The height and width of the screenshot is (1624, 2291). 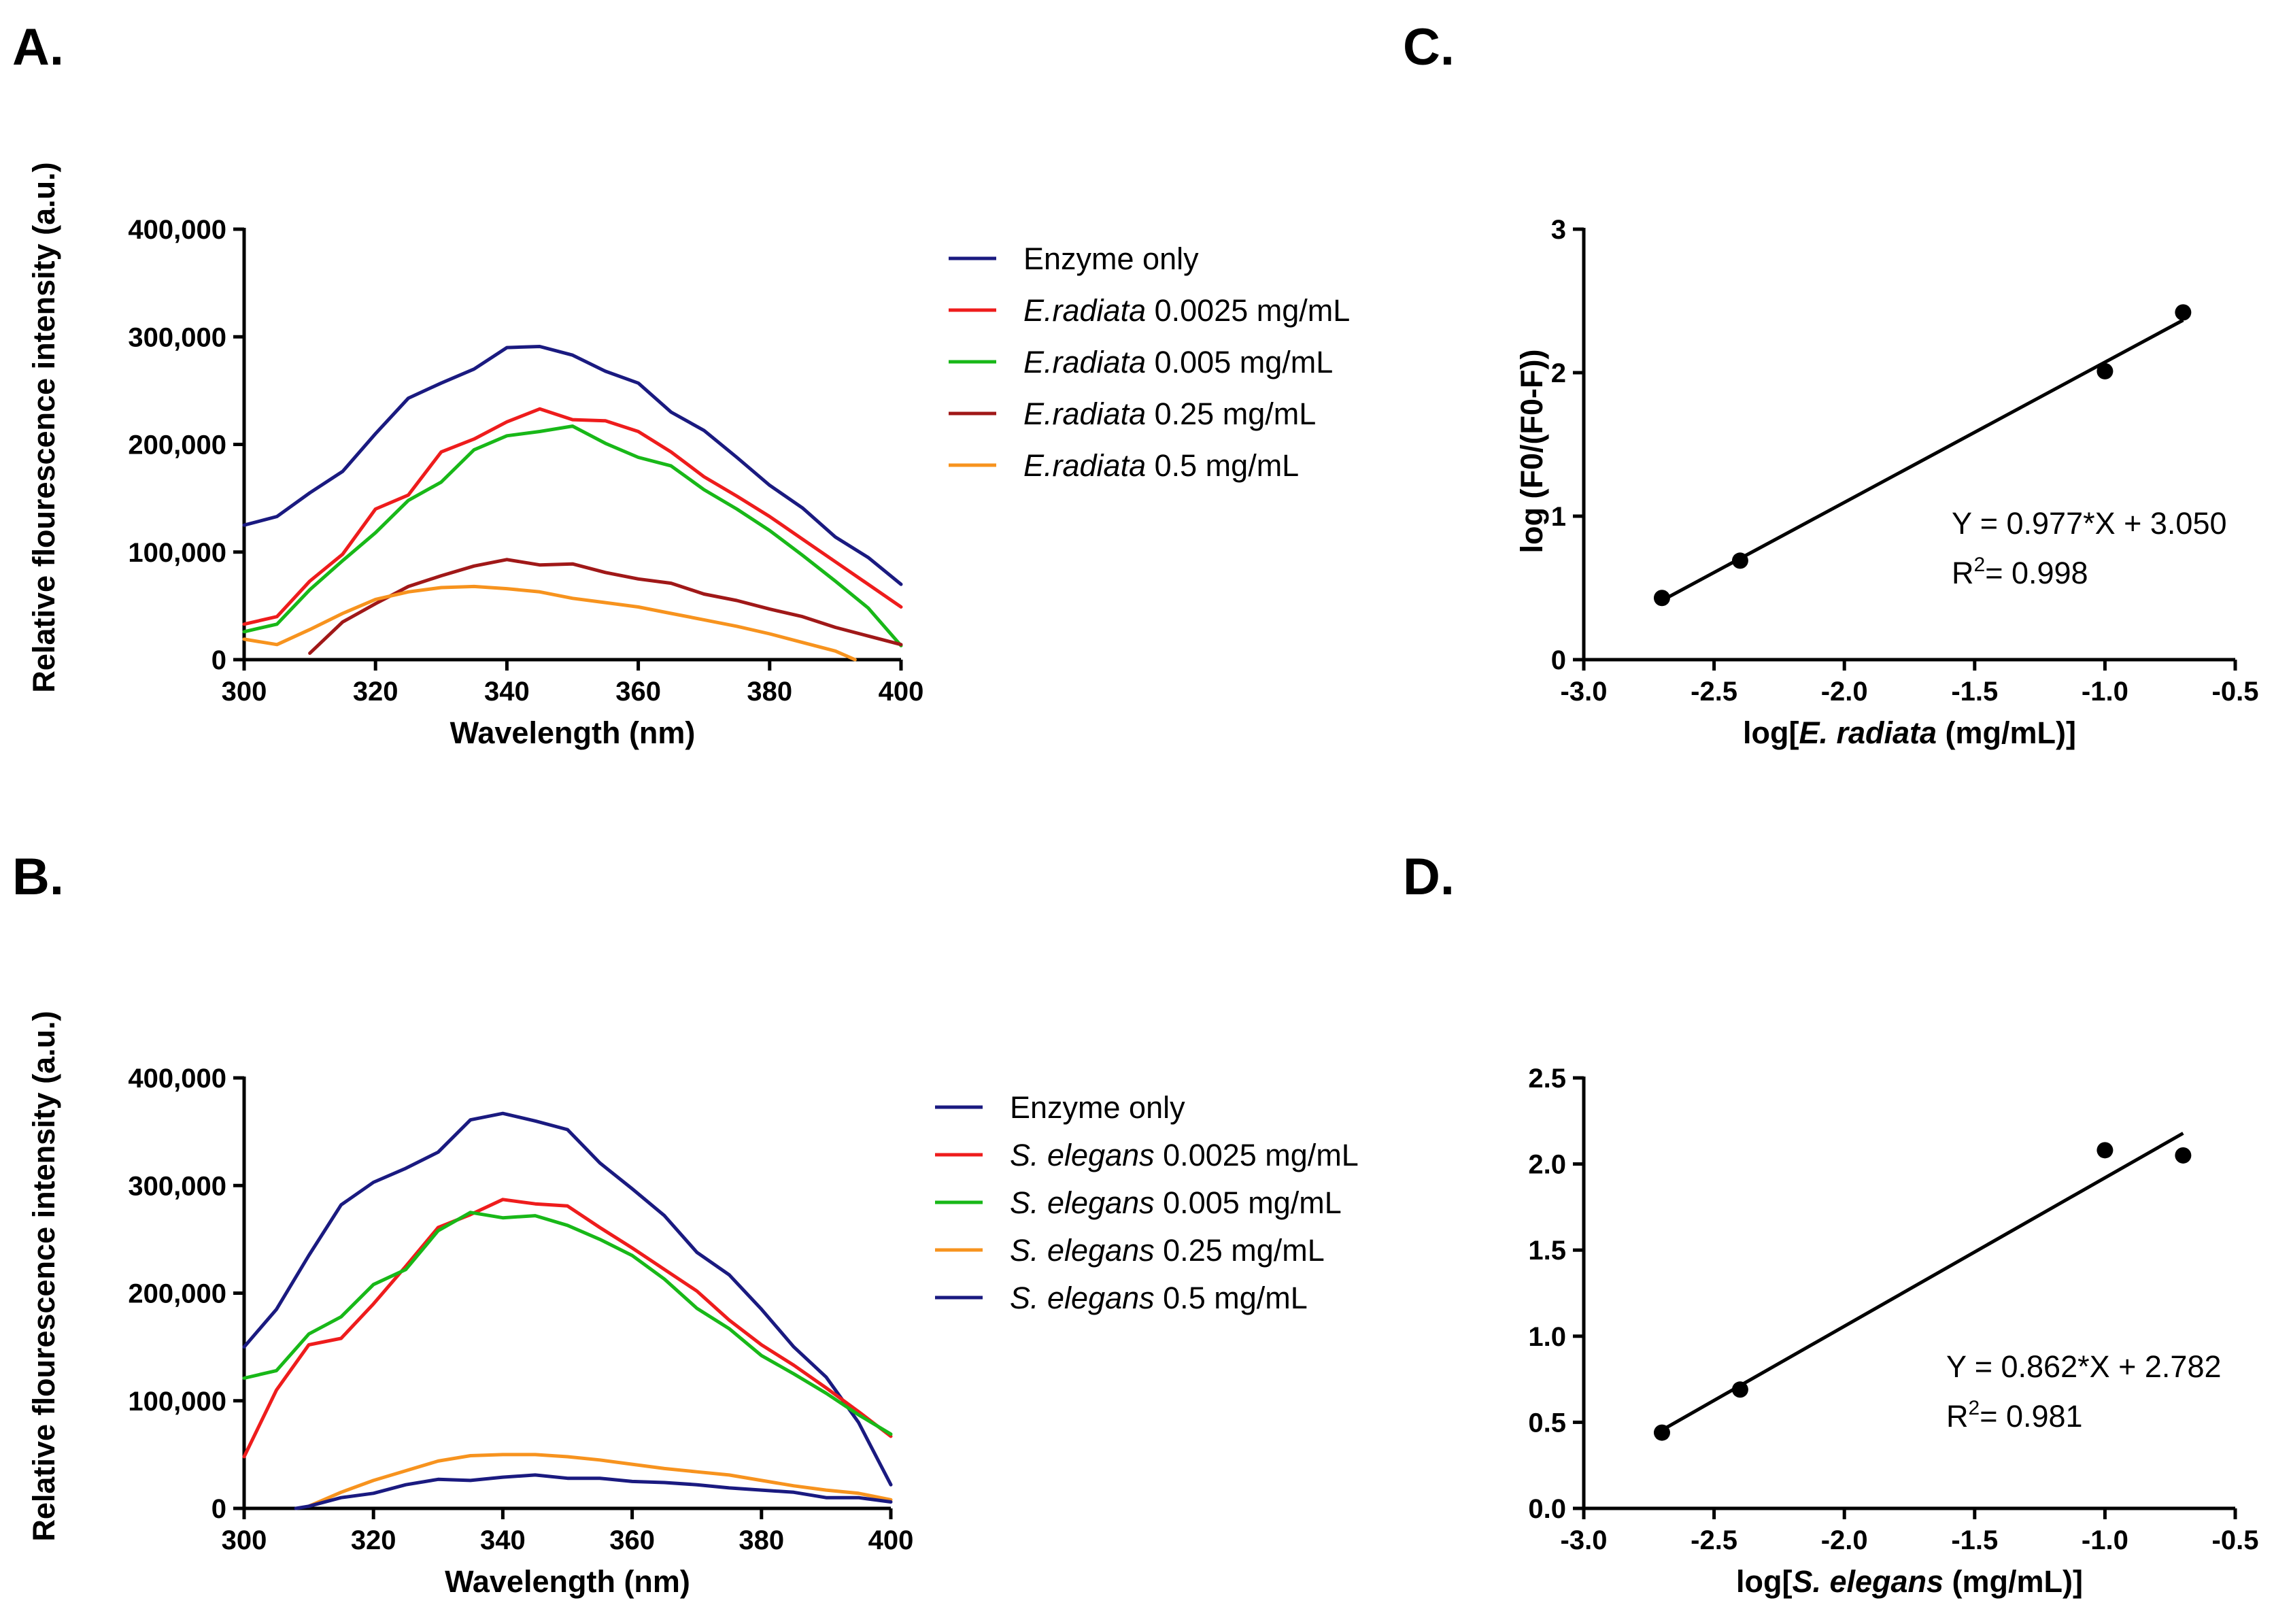 I want to click on panel-b-x-tick-label: 380, so click(x=761, y=1540).